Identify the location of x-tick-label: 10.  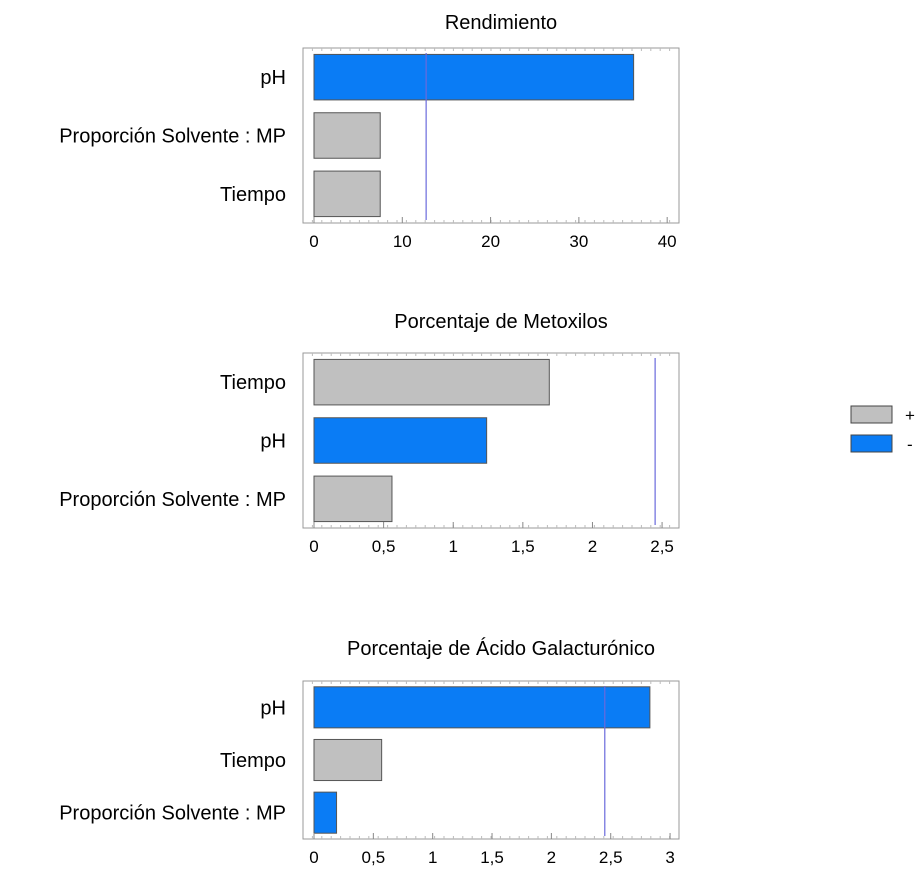
(402, 241).